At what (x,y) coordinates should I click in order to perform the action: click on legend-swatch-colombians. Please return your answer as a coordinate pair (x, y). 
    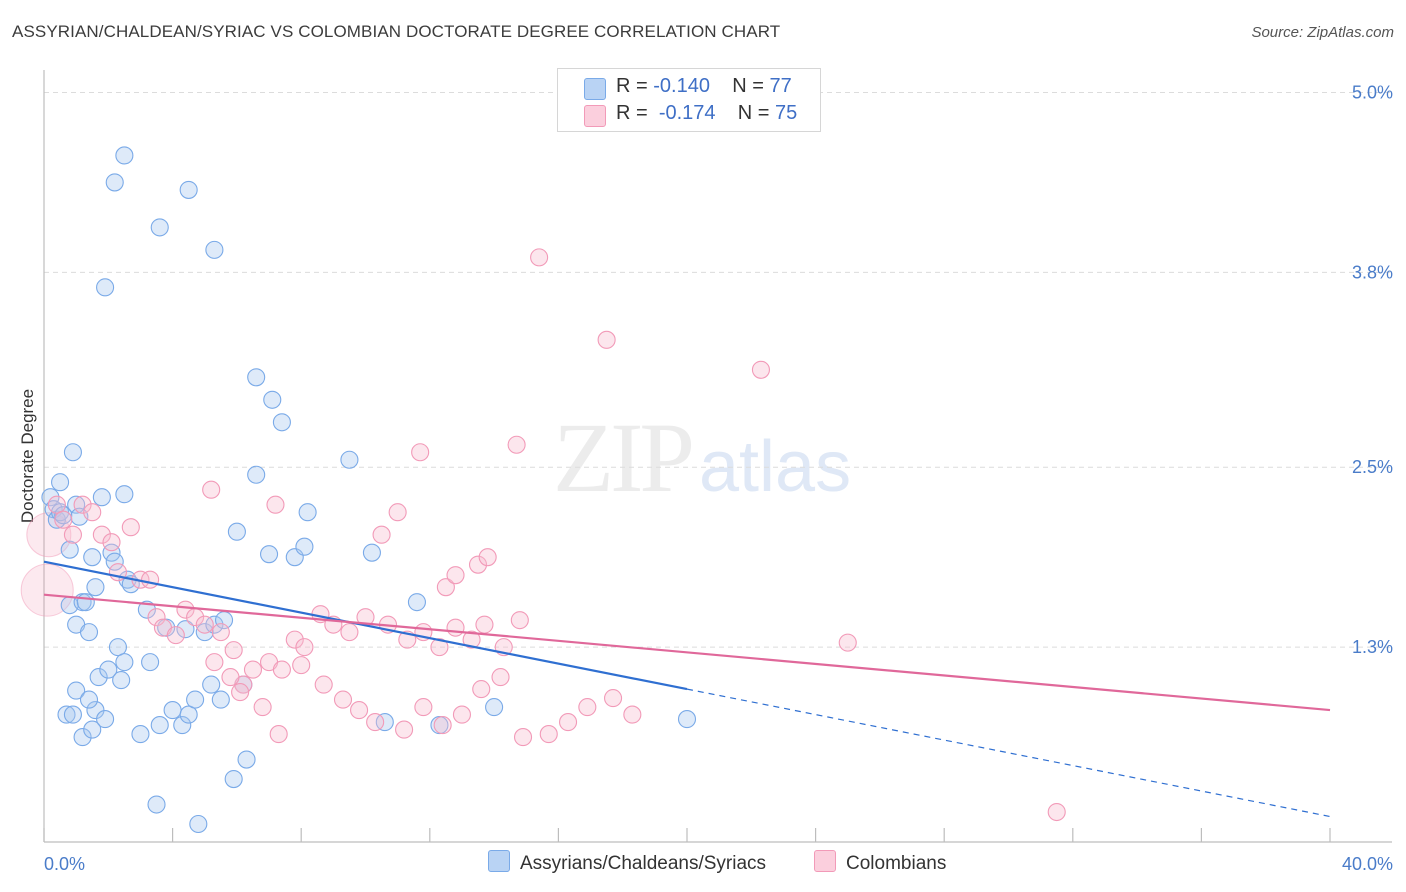
    Looking at the image, I should click on (595, 116).